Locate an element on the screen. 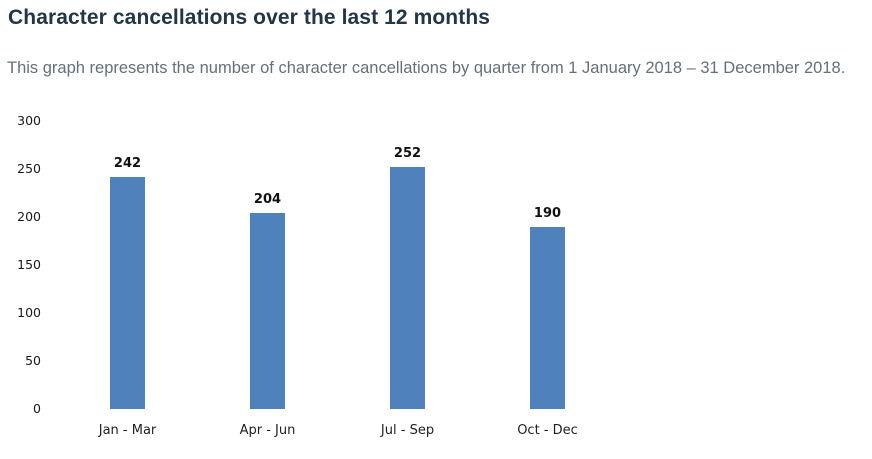 The height and width of the screenshot is (459, 872). y-axis-tick-label: 150 is located at coordinates (29, 264).